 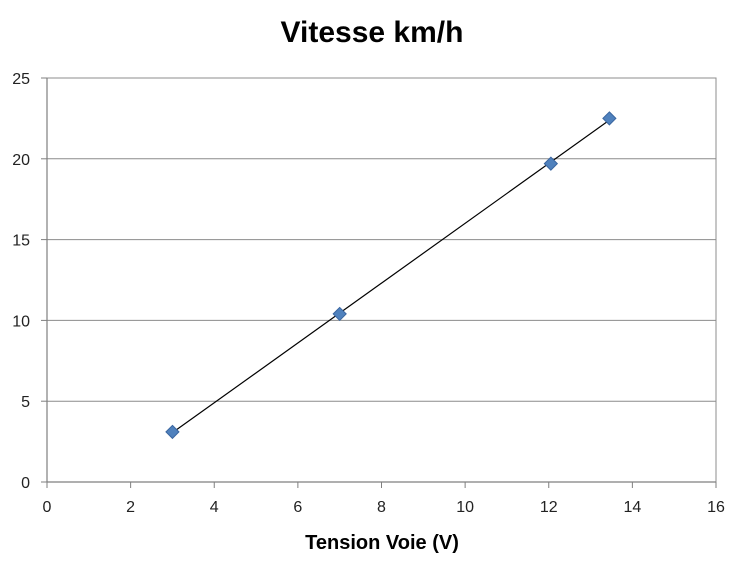 What do you see at coordinates (632, 507) in the screenshot?
I see `x-tick-label: 14` at bounding box center [632, 507].